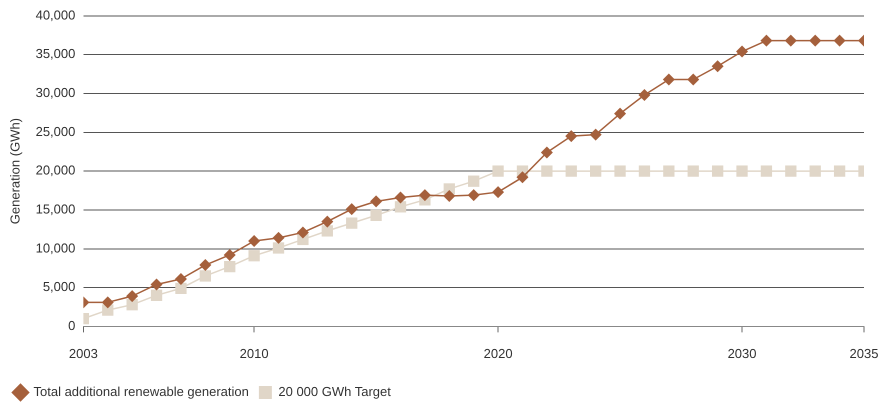 The width and height of the screenshot is (894, 413). What do you see at coordinates (56, 170) in the screenshot?
I see `y-tick-label: 20,000` at bounding box center [56, 170].